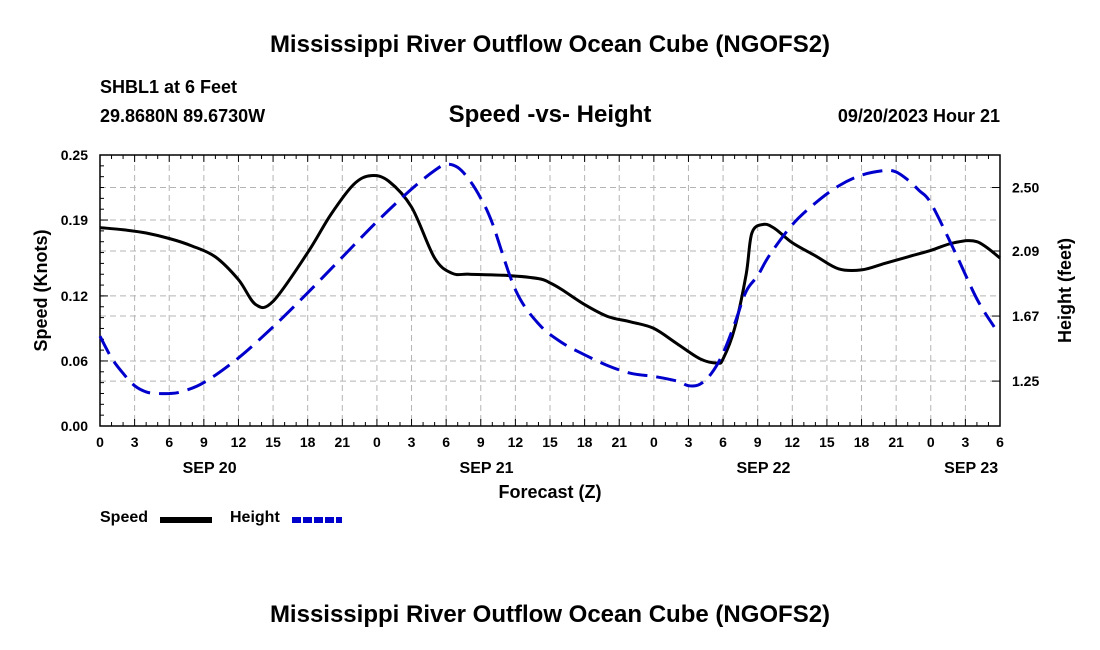  What do you see at coordinates (1025, 251) in the screenshot?
I see `y-right-tick-label: 2.09` at bounding box center [1025, 251].